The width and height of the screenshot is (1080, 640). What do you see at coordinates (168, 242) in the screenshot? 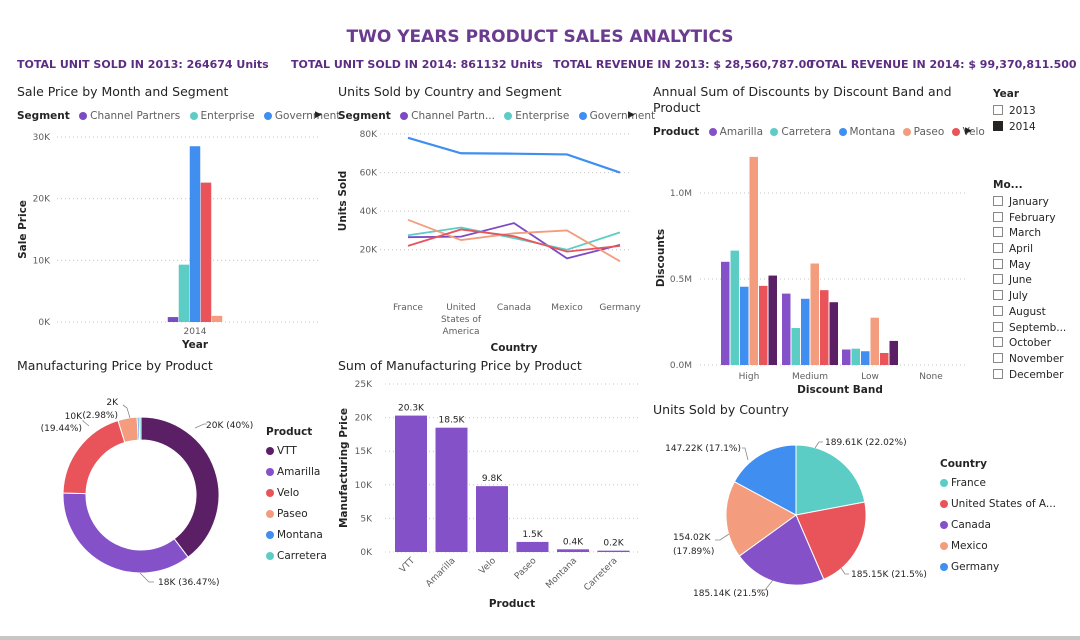
I see `sale-price-chart: 0K 10K 20K 30K 2014 Year Sale Price` at bounding box center [168, 242].